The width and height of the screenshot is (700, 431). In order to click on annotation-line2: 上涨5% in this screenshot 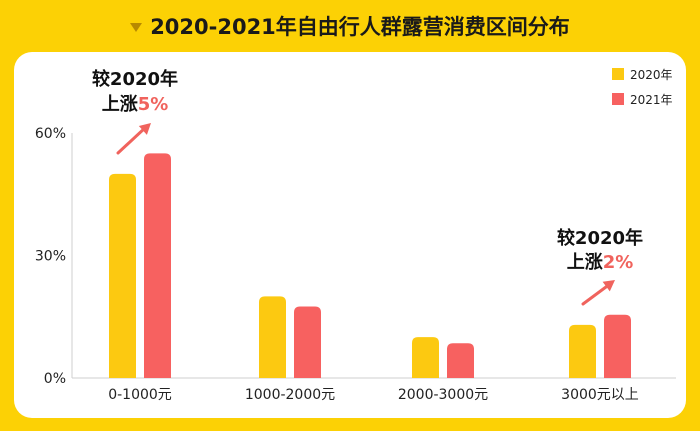, I will do `click(135, 104)`.